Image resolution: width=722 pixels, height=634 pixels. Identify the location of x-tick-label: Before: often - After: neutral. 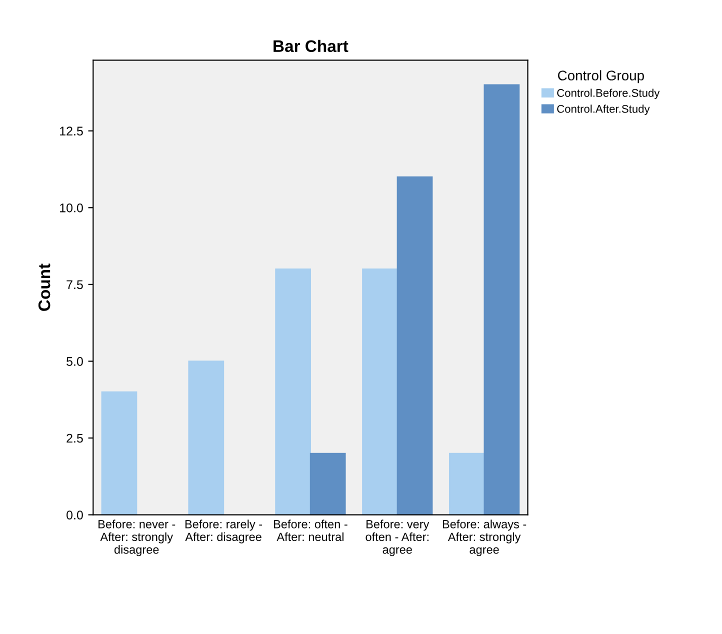
(311, 531).